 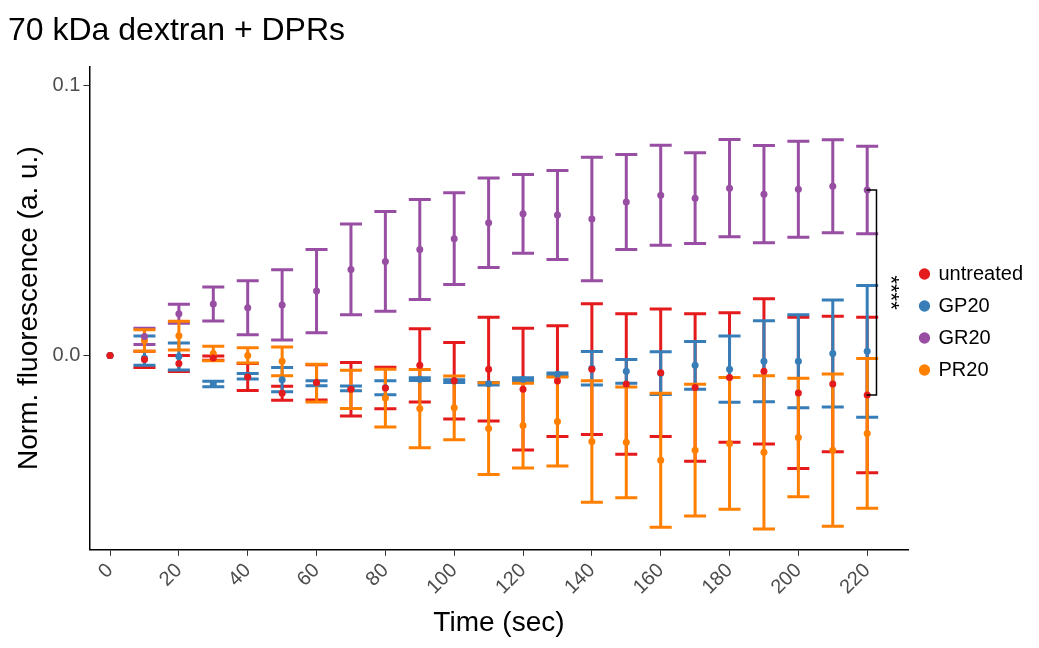 I want to click on legend-label: GP20, so click(x=964, y=304).